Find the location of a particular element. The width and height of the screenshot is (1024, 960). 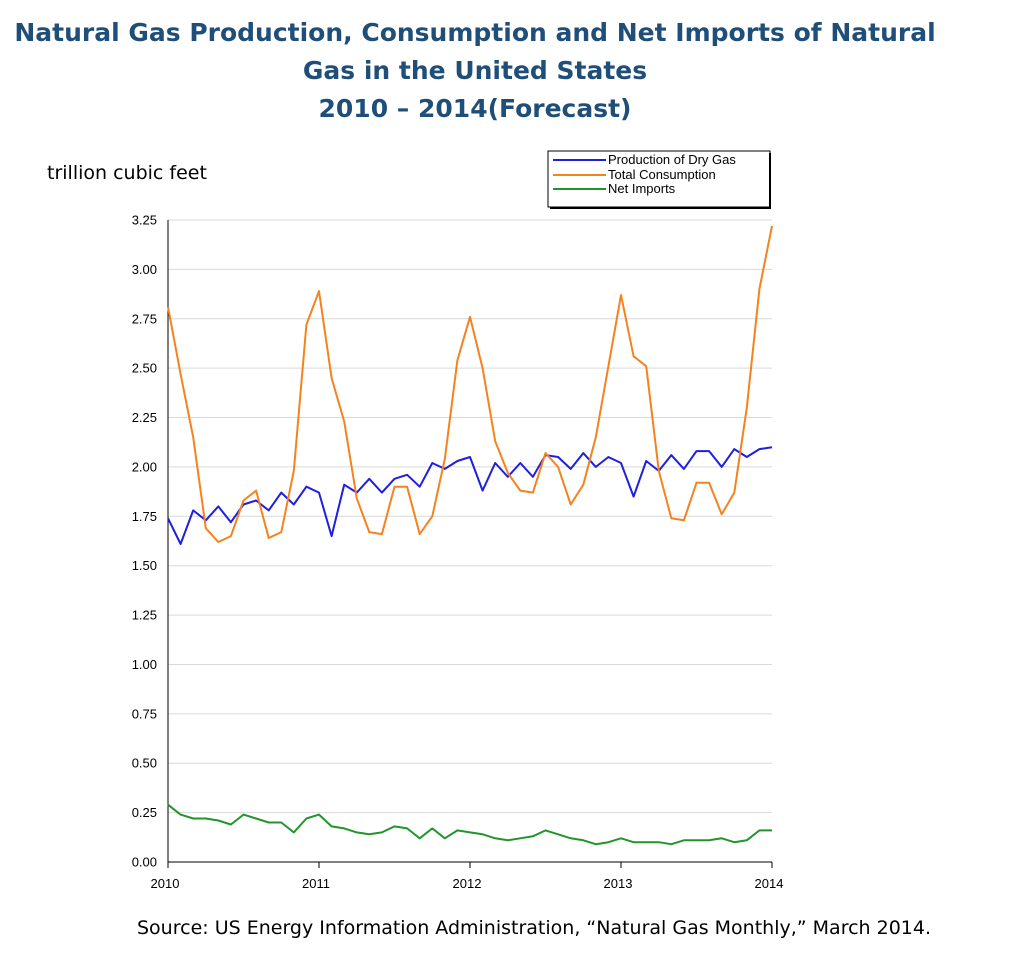

legend-label: Production of Dry Gas is located at coordinates (672, 159).